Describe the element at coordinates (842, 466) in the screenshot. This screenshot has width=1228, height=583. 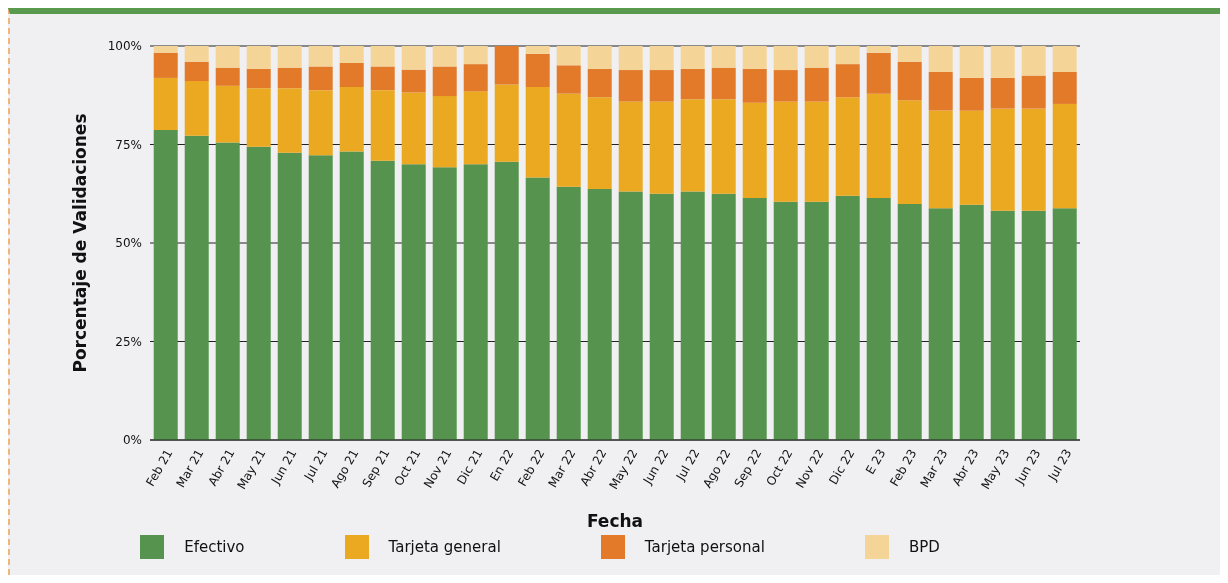
I see `x-tick-label: Dic 22` at that location.